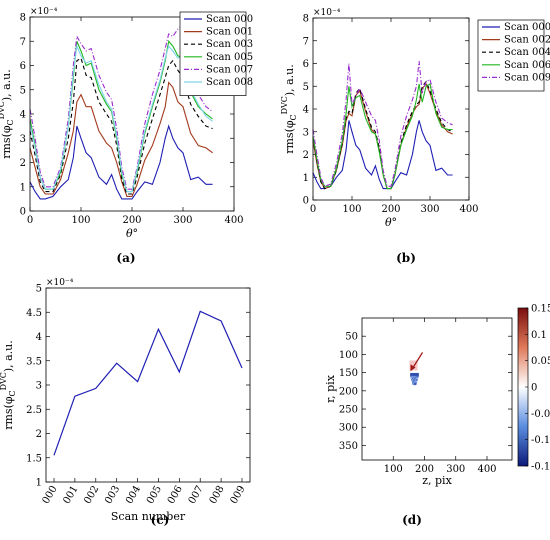  I want to click on legend-box, so click(511, 55).